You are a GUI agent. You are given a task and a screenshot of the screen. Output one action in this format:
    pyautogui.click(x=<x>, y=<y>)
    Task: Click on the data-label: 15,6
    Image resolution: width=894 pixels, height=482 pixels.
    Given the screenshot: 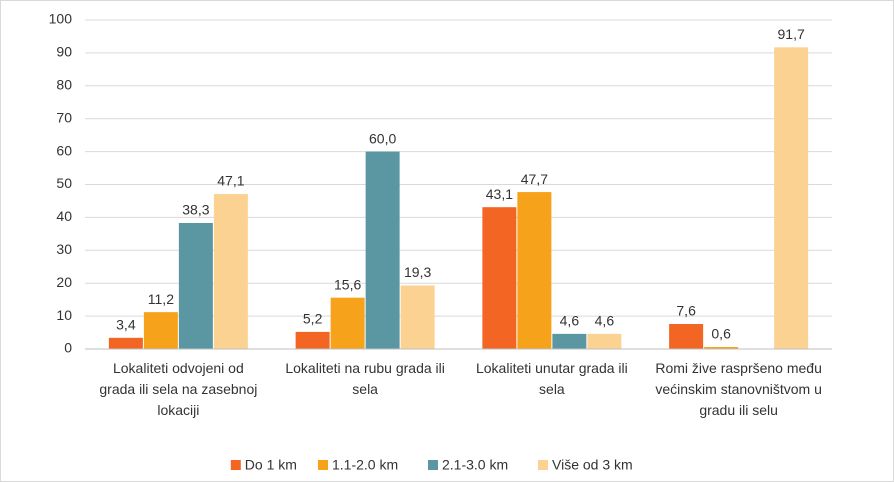 What is the action you would take?
    pyautogui.click(x=347, y=284)
    